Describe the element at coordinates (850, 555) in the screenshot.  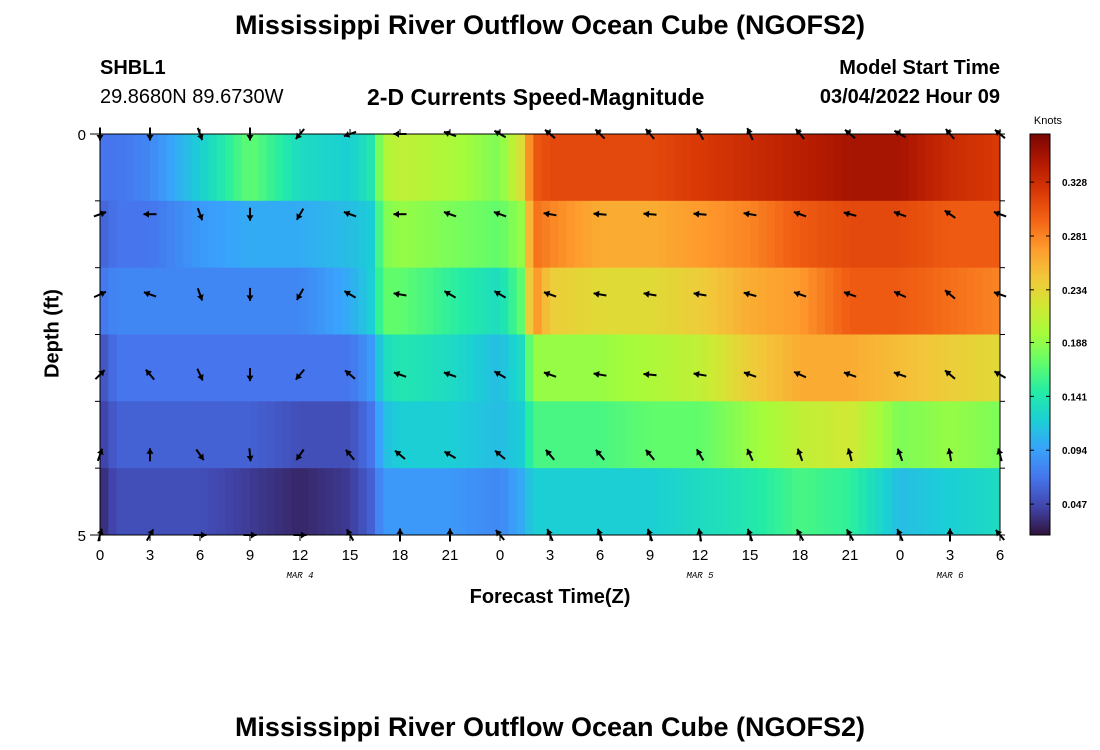
I see `x-tick-label: 21` at that location.